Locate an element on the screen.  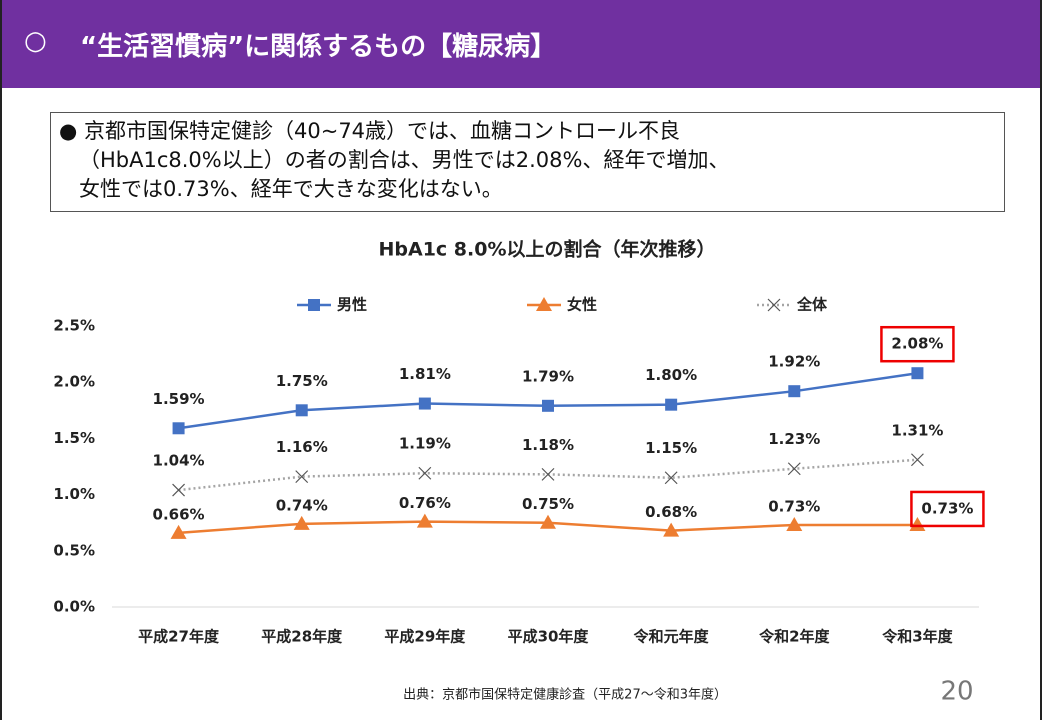
legend-label: 全体 is located at coordinates (812, 305).